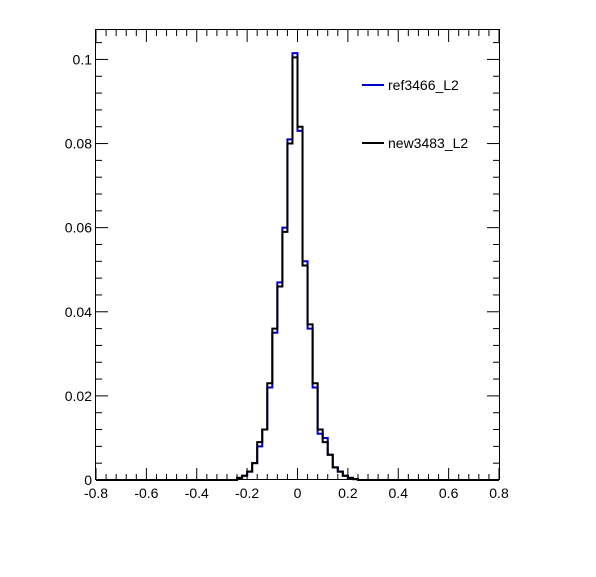 The image size is (596, 577). I want to click on x-tick-label: -0.6, so click(146, 493).